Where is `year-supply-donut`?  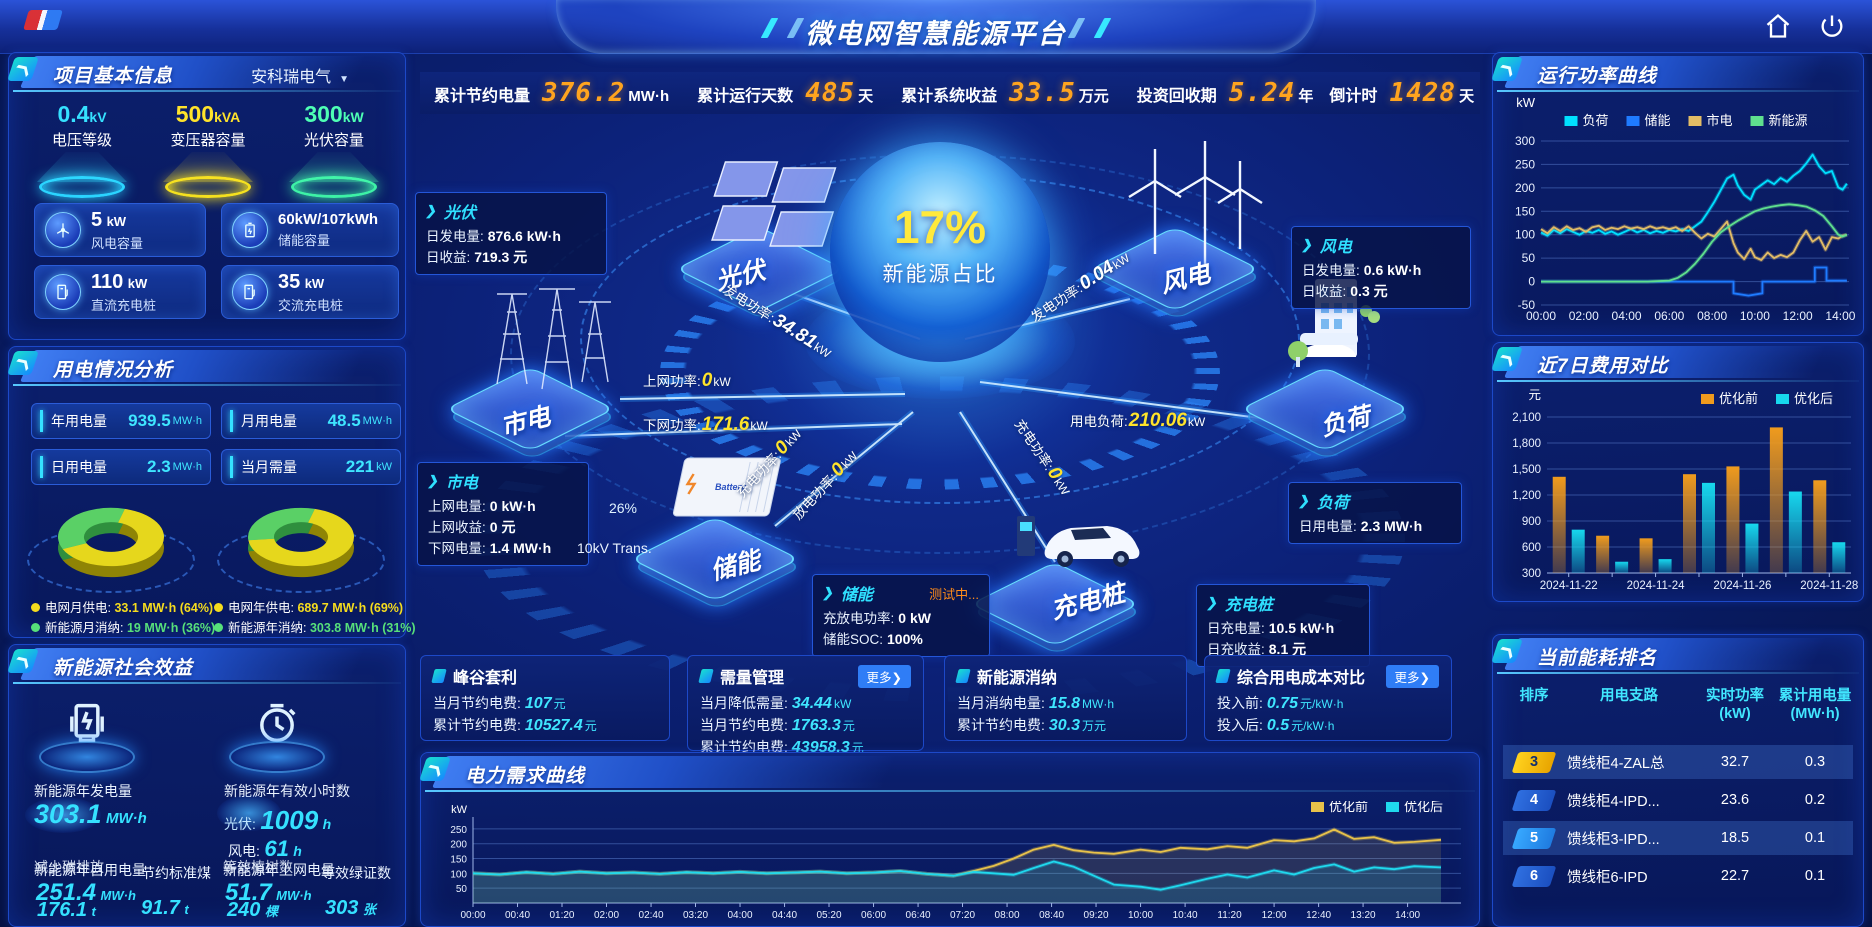 year-supply-donut is located at coordinates (301, 545).